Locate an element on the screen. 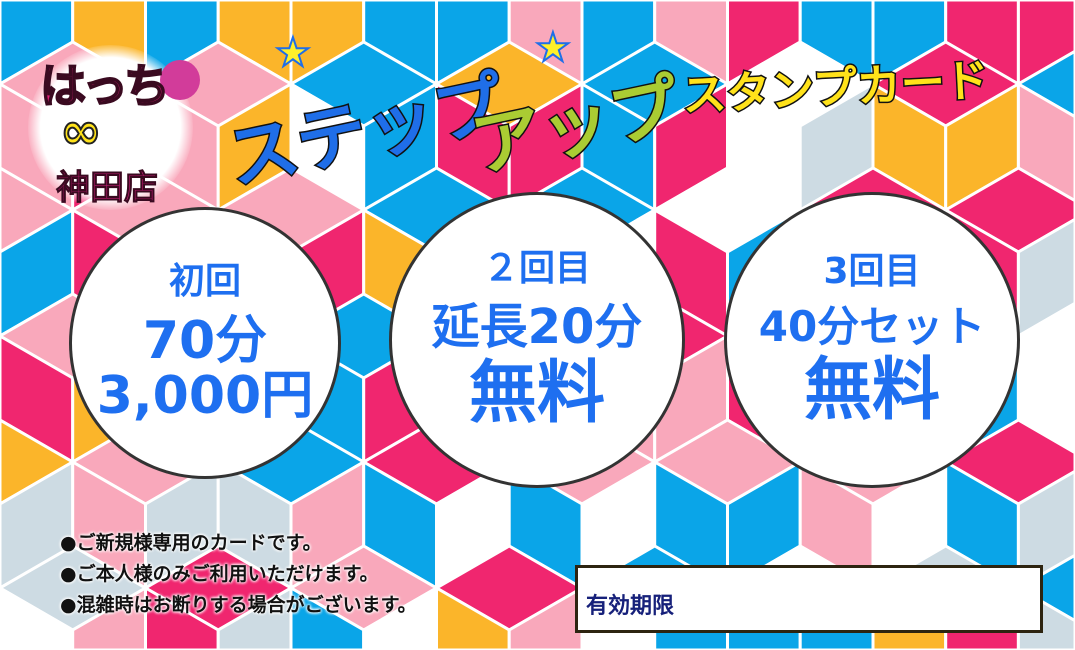  stamp-circle-3: 3回目 40分セット 無料 is located at coordinates (872, 340).